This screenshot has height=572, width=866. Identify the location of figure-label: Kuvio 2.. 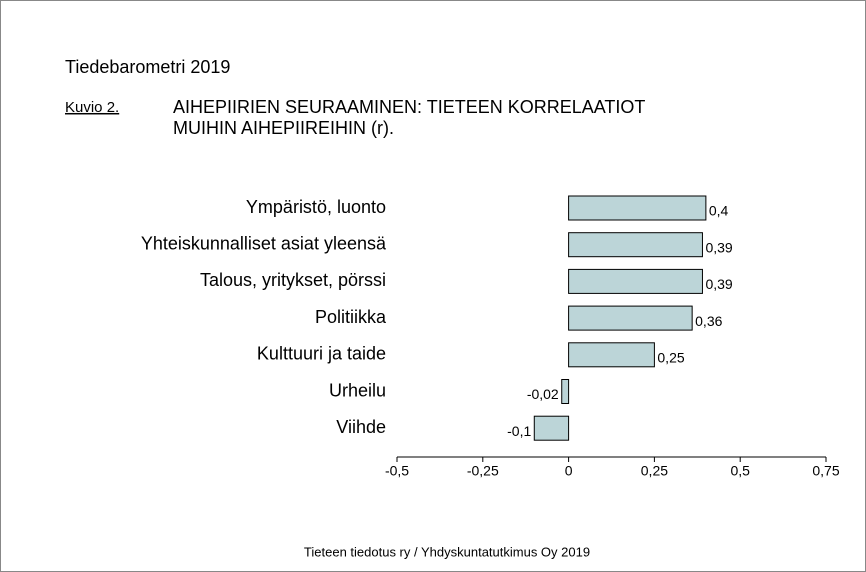
(92, 107).